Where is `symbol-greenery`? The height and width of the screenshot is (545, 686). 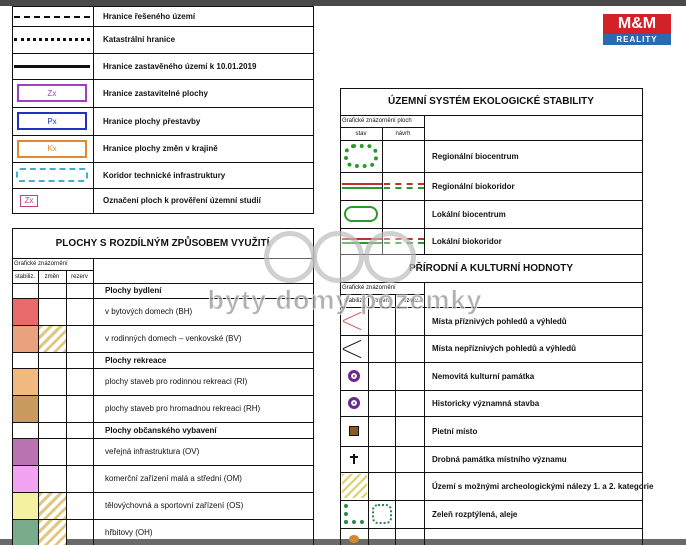
symbol-greenery is located at coordinates (354, 514).